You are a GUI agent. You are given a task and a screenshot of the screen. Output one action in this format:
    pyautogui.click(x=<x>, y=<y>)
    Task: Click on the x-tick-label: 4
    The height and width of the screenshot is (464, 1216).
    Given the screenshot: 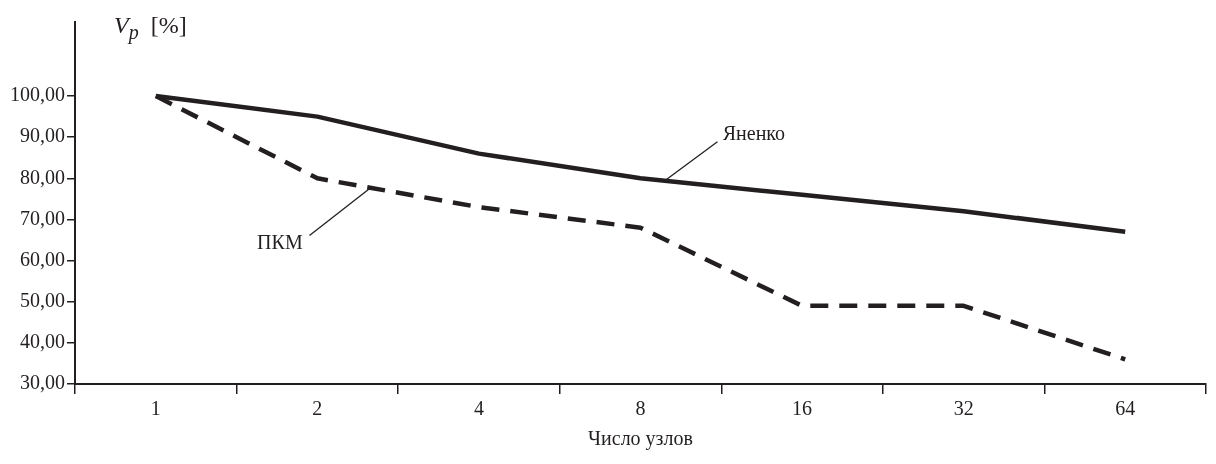 What is the action you would take?
    pyautogui.click(x=478, y=408)
    